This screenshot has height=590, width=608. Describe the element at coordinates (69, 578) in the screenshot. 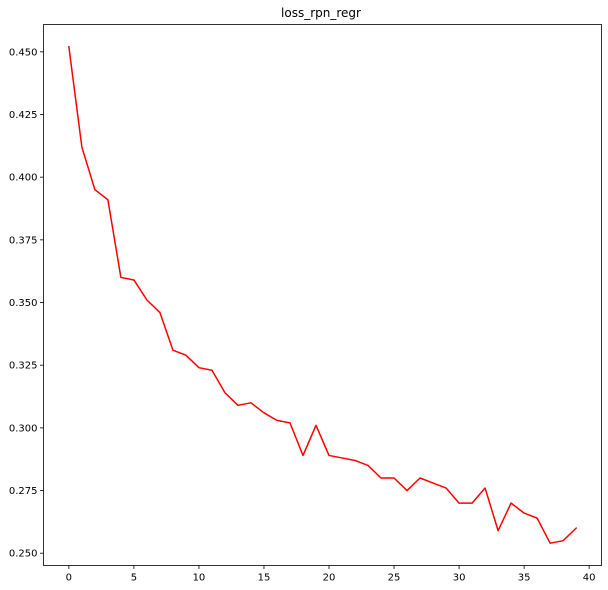

I see `x-tick-label: 0` at that location.